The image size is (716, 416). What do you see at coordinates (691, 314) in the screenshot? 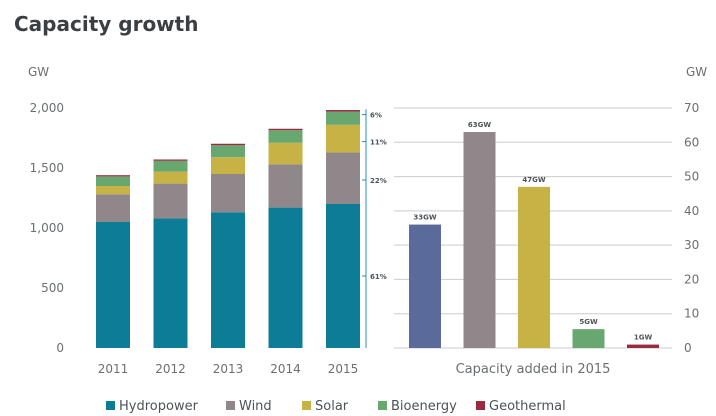
I see `right-y-tick-label: 10` at bounding box center [691, 314].